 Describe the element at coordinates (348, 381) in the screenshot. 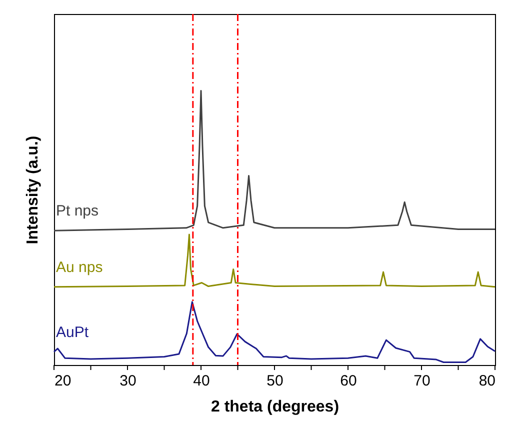

I see `x-tick-label: 60` at that location.